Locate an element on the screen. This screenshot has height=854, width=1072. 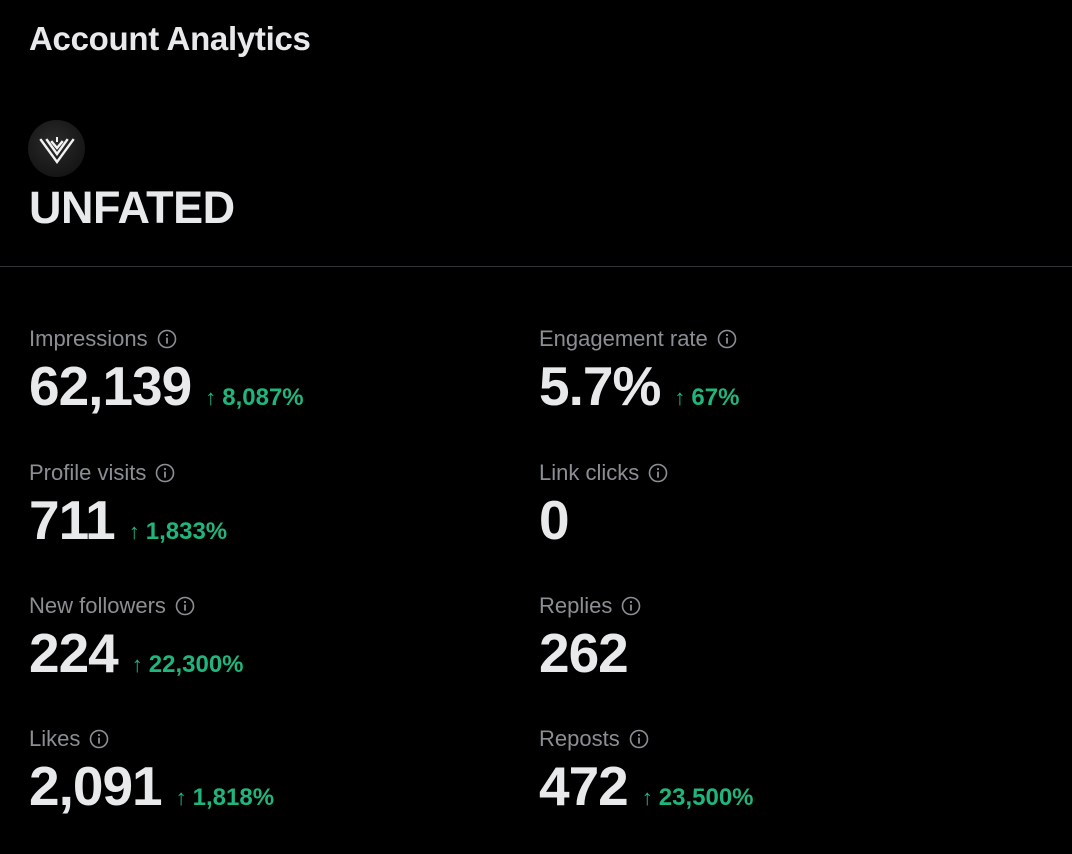
metric-label: Impressions is located at coordinates (88, 338).